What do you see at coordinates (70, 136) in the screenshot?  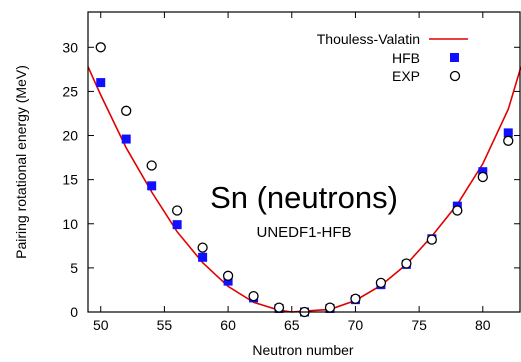 I see `y-tick-label: 20` at bounding box center [70, 136].